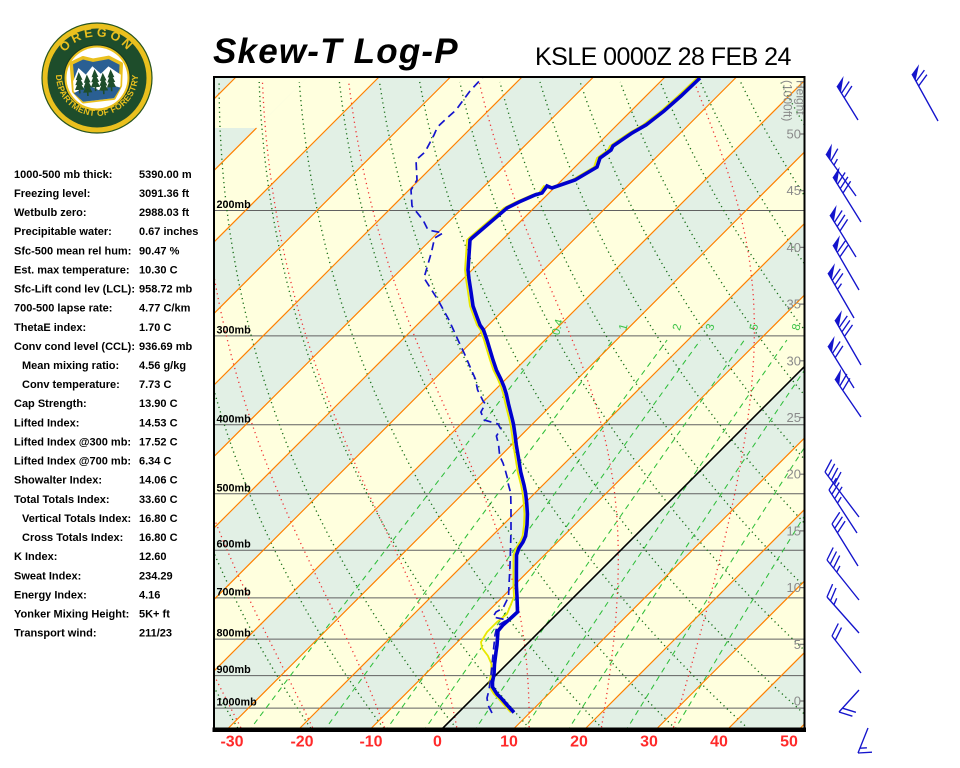 The width and height of the screenshot is (960, 768). Describe the element at coordinates (234, 592) in the screenshot. I see `svg-text: 700mb` at that location.